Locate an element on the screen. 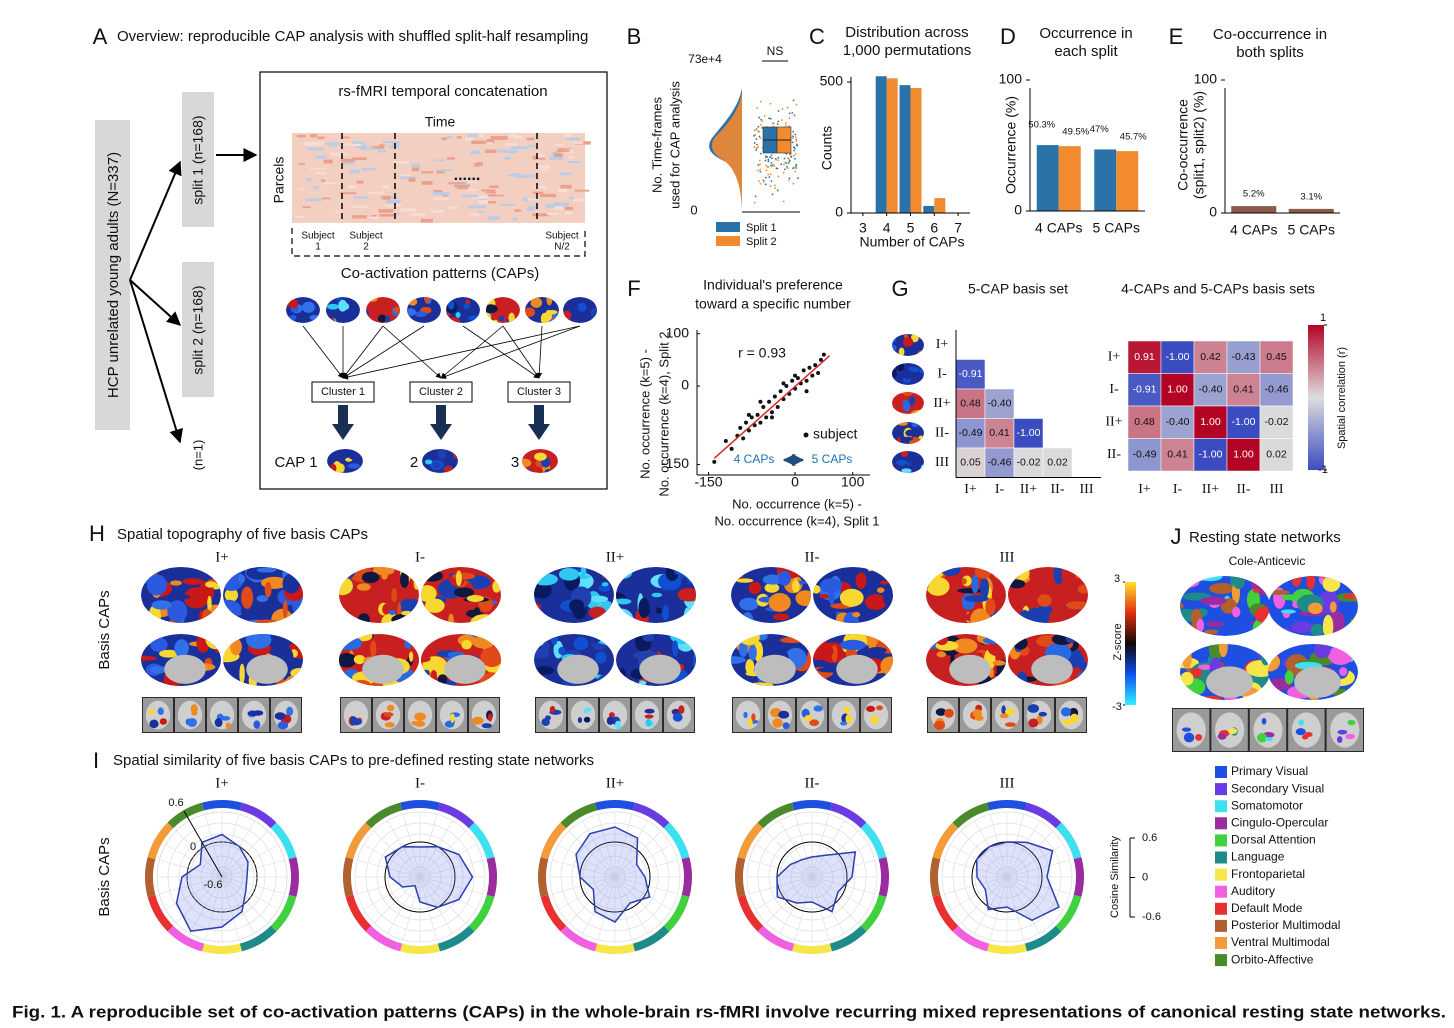 This screenshot has height=1028, width=1454. cell-label: -0.49 is located at coordinates (1145, 455).